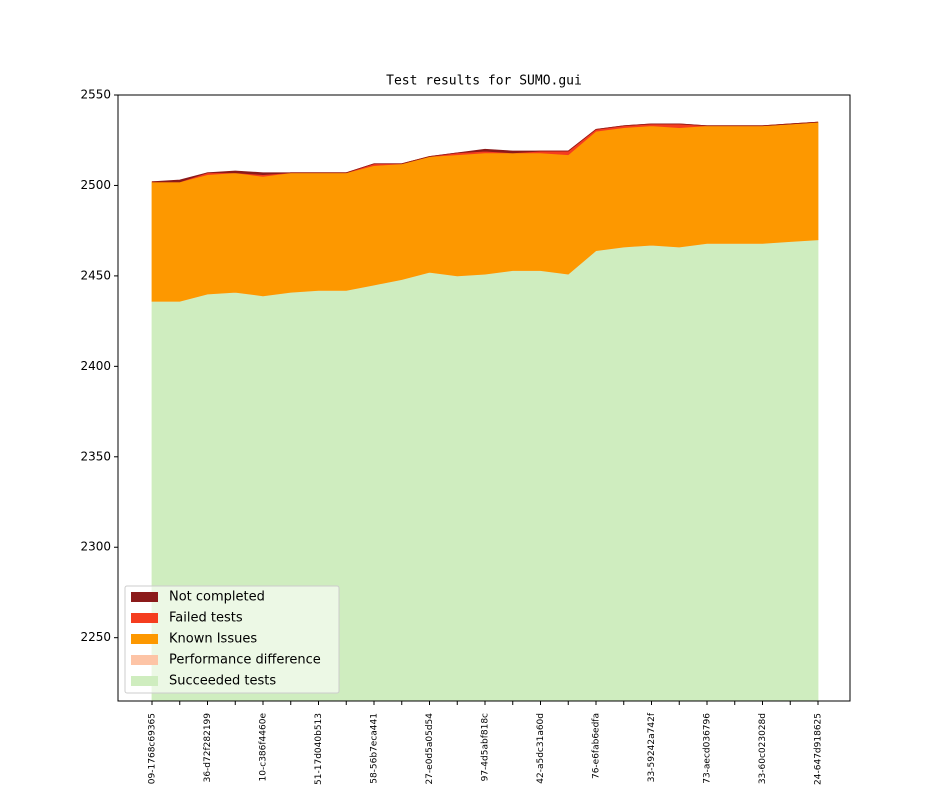 Image resolution: width=944 pixels, height=787 pixels. Describe the element at coordinates (95, 275) in the screenshot. I see `y-tick-label: 2450` at that location.